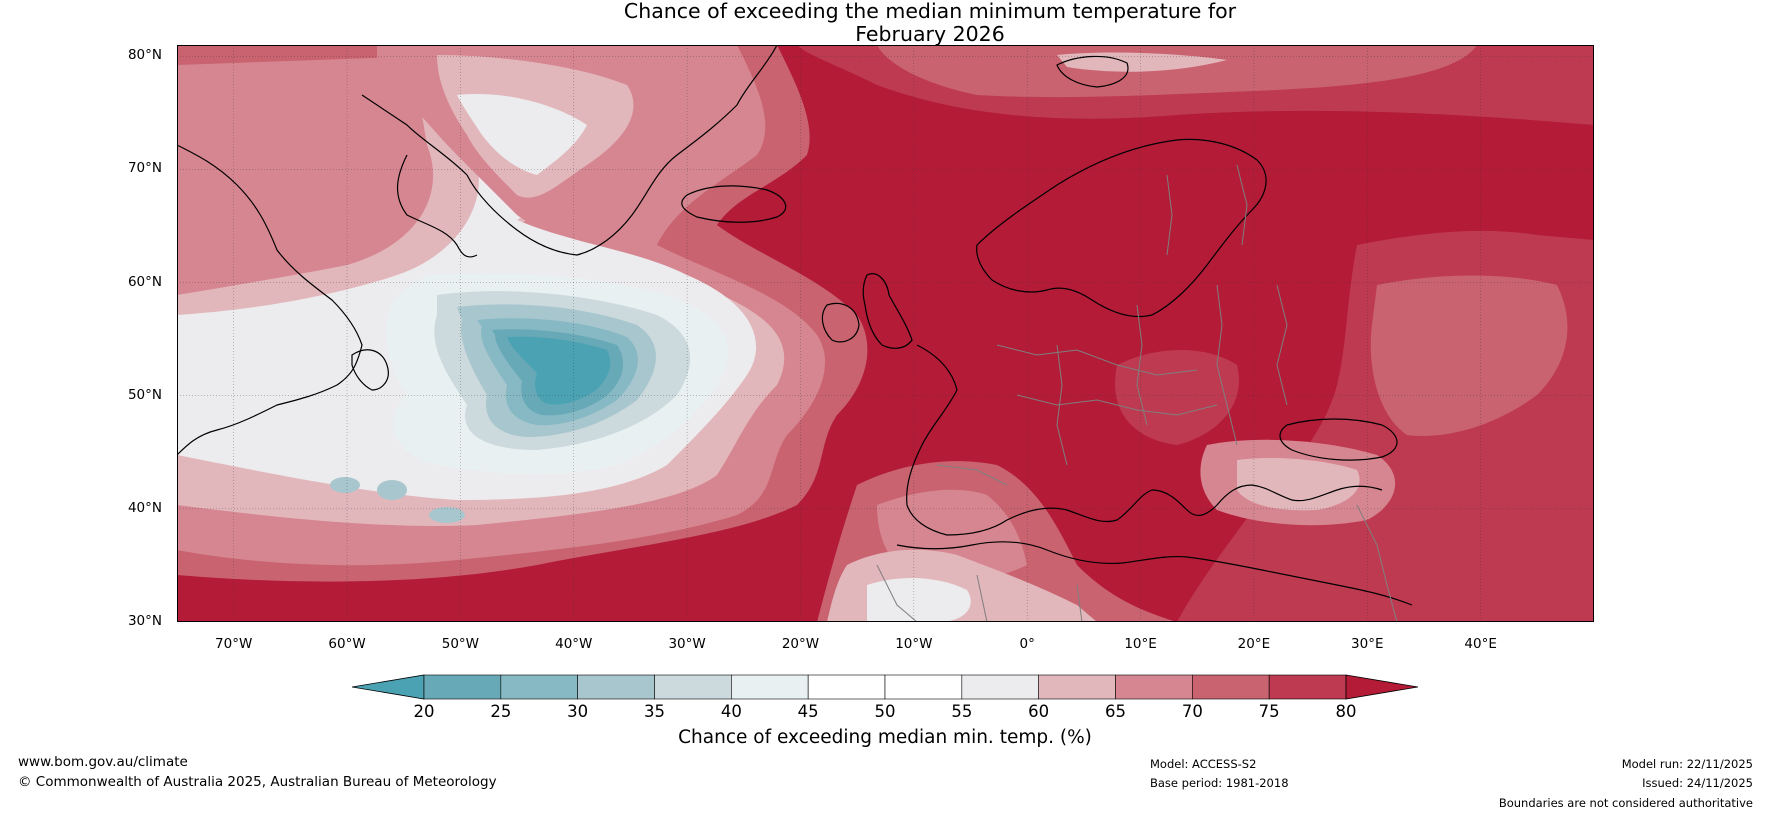 Image resolution: width=1770 pixels, height=816 pixels. What do you see at coordinates (840, 322) in the screenshot?
I see `coast-ireland` at bounding box center [840, 322].